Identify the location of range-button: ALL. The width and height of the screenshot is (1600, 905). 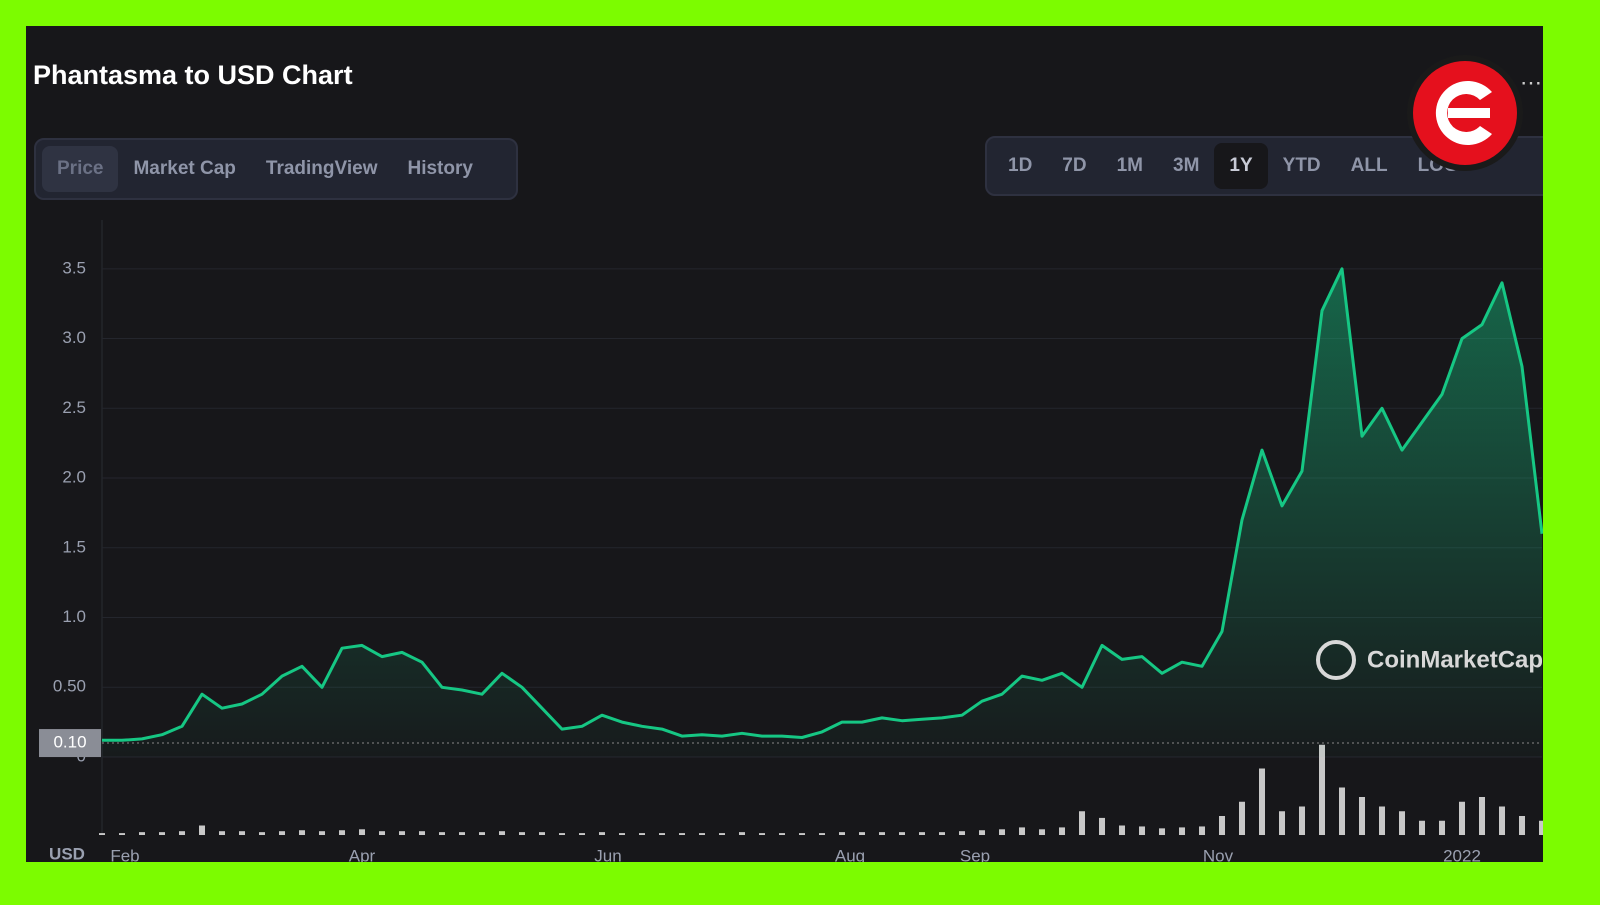
(1369, 165).